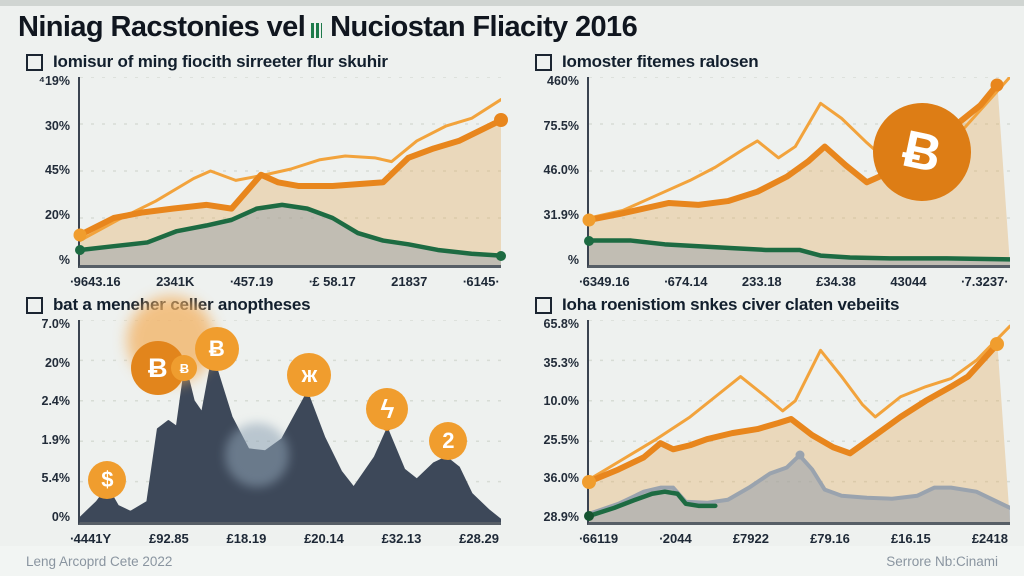 The image size is (1024, 576). Describe the element at coordinates (91, 538) in the screenshot. I see `x-tick-label: ∙4441Y` at that location.